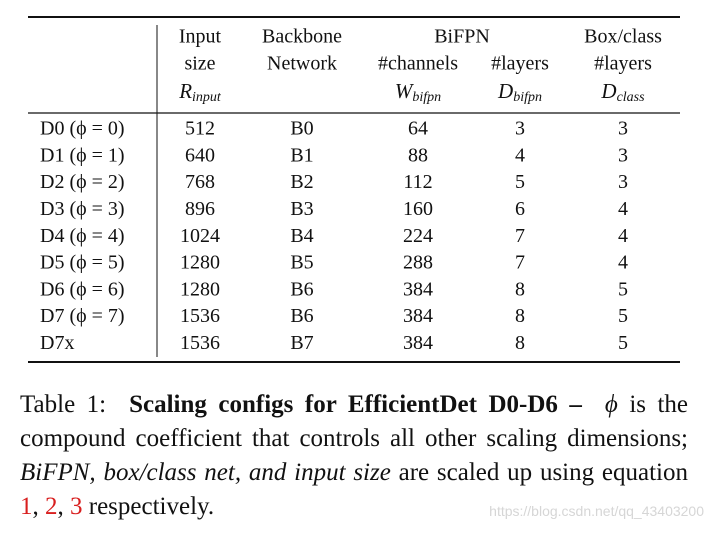  Describe the element at coordinates (200, 182) in the screenshot. I see `table-cell: 768` at that location.